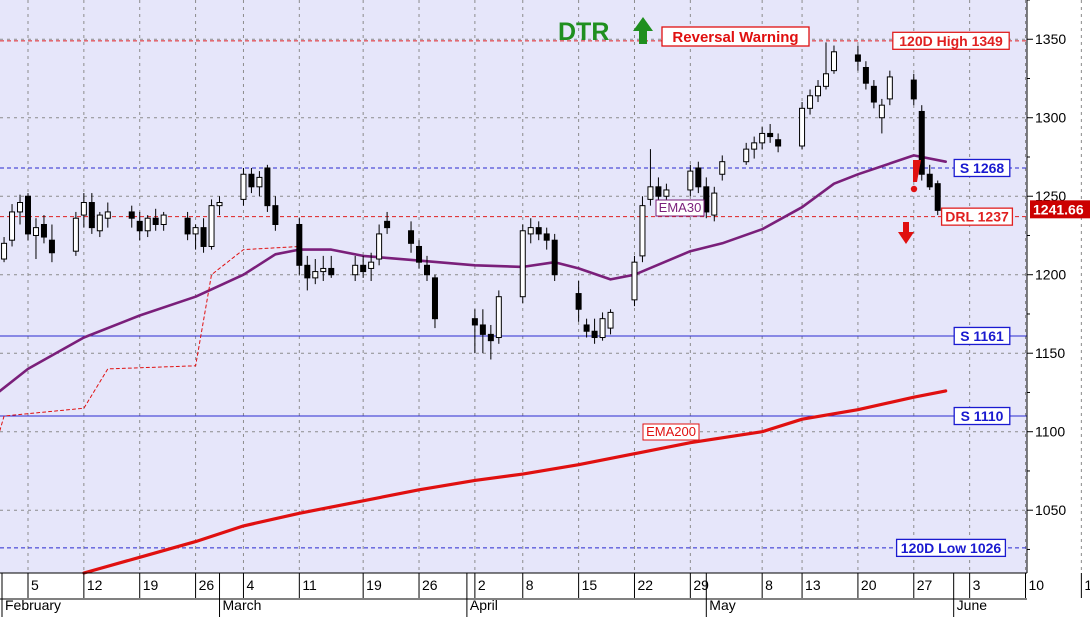  I want to click on x-tick-label: 29, so click(701, 585).